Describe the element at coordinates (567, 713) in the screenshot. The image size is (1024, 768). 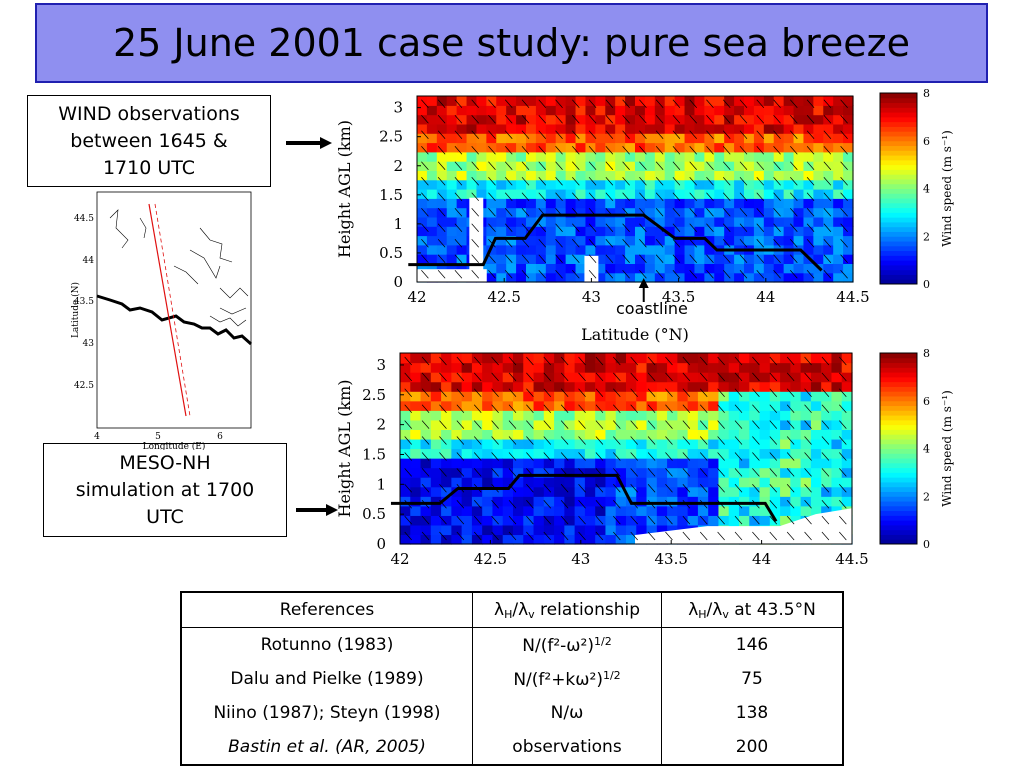
I see `relationship-cell: N/ω` at that location.